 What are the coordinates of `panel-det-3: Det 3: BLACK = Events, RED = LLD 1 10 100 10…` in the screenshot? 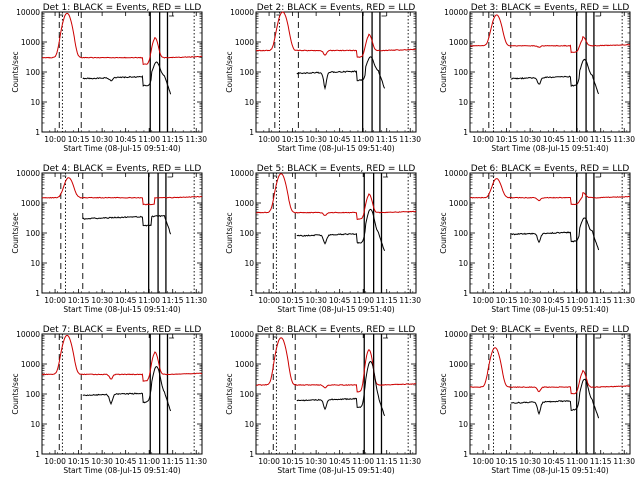 It's located at (537, 78).